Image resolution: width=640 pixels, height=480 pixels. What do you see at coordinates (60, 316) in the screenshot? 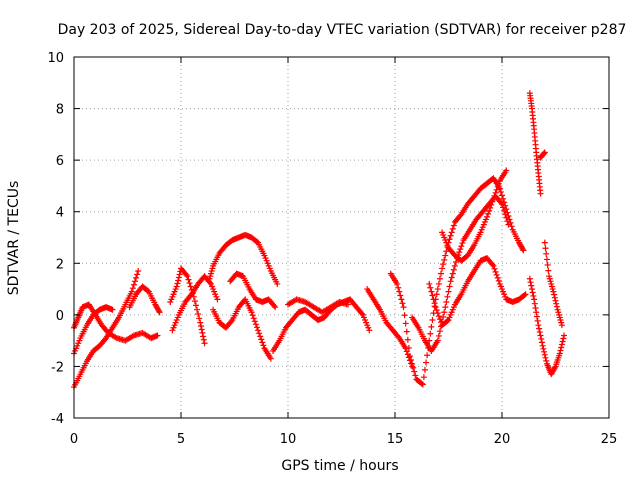
I see `y-tick-label: 0` at bounding box center [60, 316].